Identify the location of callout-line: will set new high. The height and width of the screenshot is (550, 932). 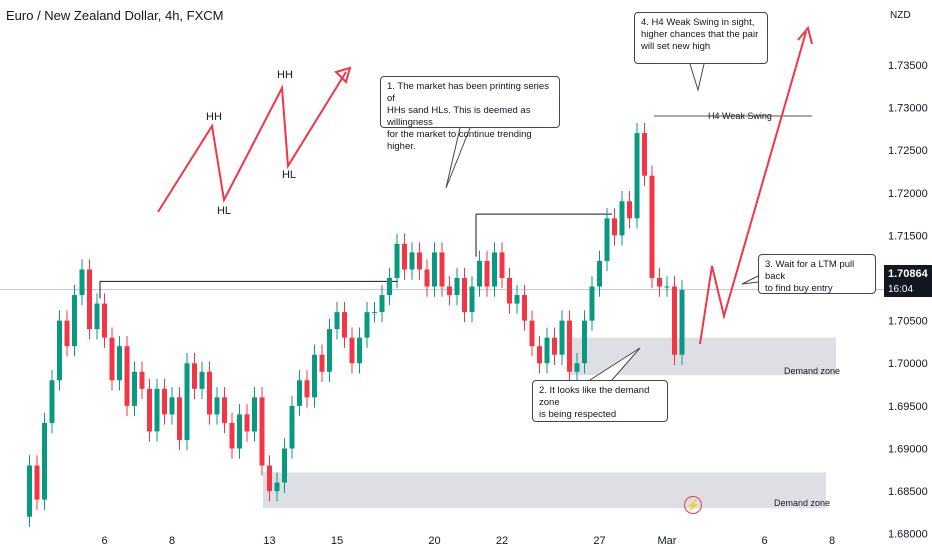
(676, 46).